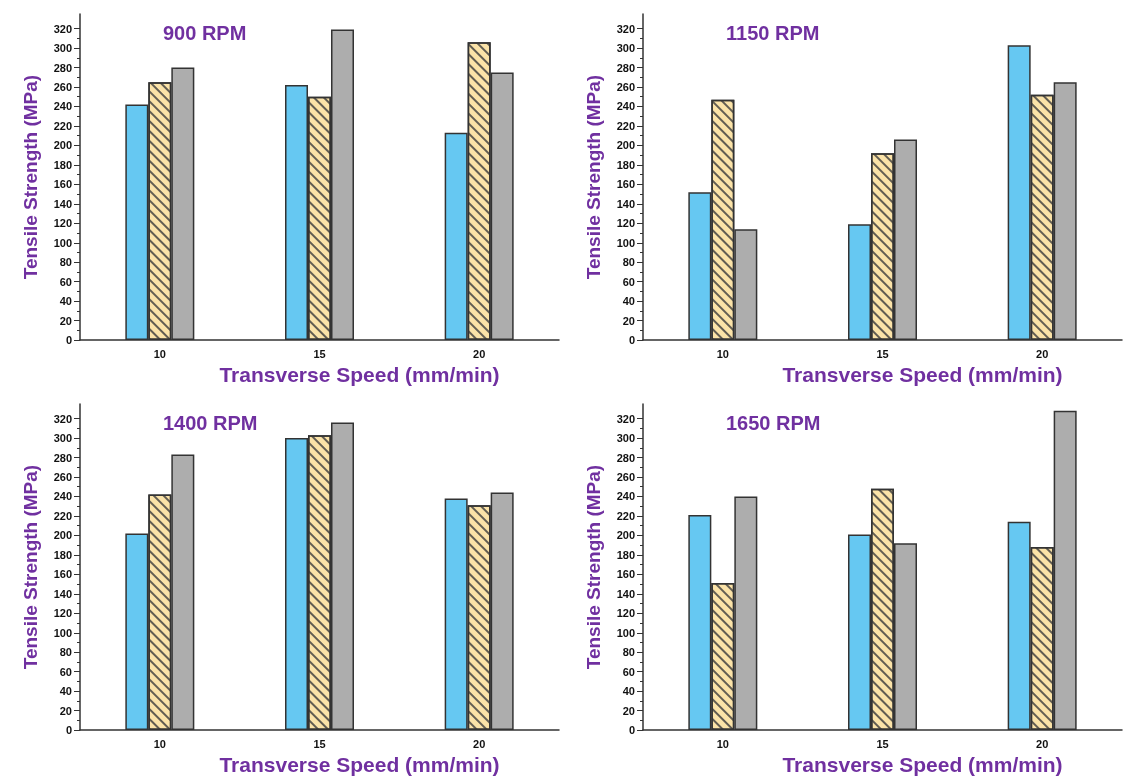 This screenshot has height=780, width=1126. I want to click on chart-title: 1650 RPM, so click(773, 423).